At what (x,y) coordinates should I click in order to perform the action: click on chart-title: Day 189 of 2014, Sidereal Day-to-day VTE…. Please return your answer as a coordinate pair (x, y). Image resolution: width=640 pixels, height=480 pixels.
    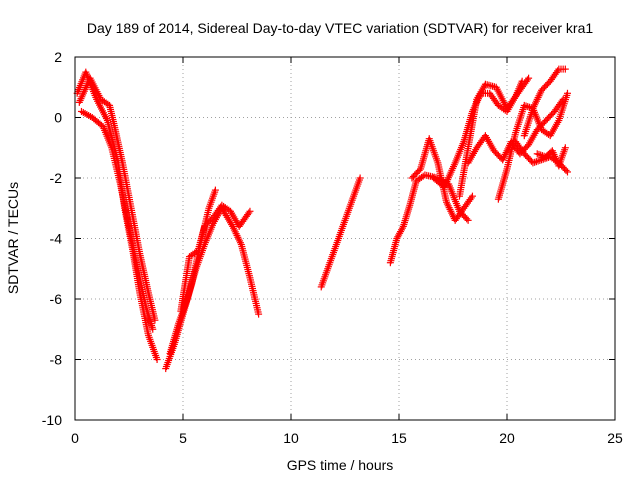
    Looking at the image, I should click on (340, 28).